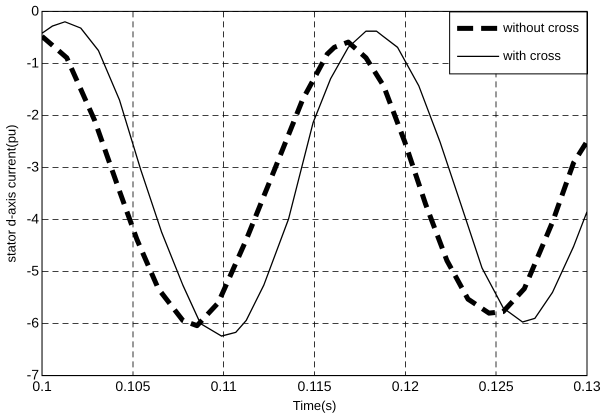  What do you see at coordinates (406, 386) in the screenshot?
I see `x-tick-label: 0.12` at bounding box center [406, 386].